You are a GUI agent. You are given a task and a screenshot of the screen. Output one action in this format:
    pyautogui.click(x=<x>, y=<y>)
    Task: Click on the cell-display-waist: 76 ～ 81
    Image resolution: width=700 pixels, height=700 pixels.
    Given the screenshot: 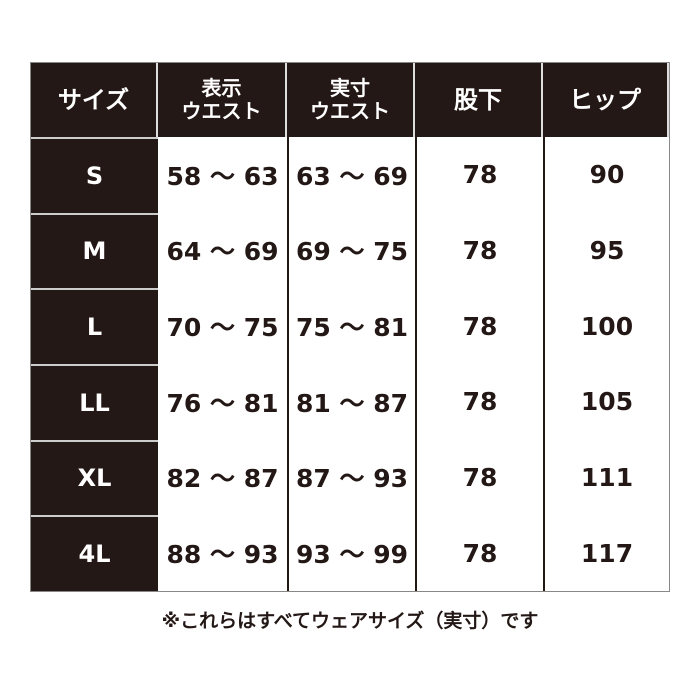 What is the action you would take?
    pyautogui.click(x=222, y=403)
    